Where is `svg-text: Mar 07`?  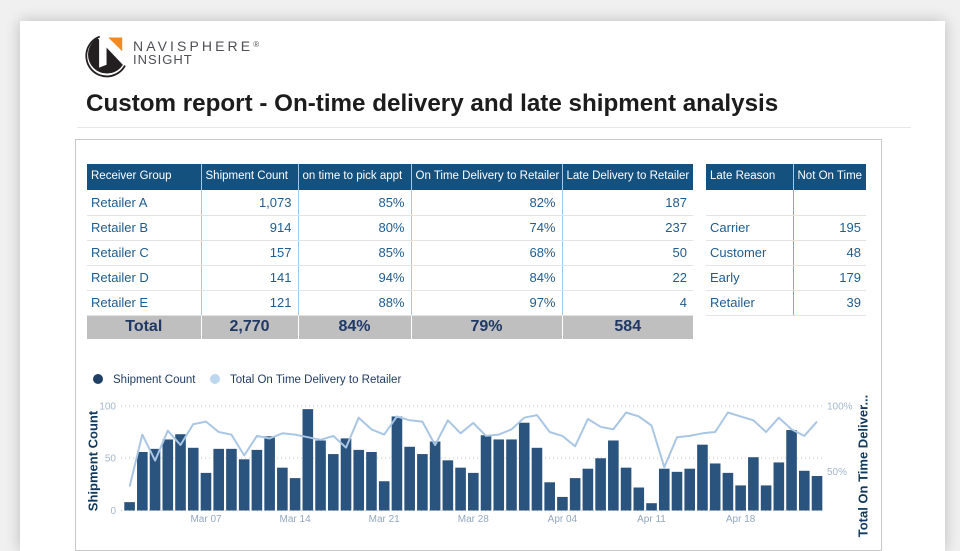
svg-text: Mar 07 is located at coordinates (206, 519).